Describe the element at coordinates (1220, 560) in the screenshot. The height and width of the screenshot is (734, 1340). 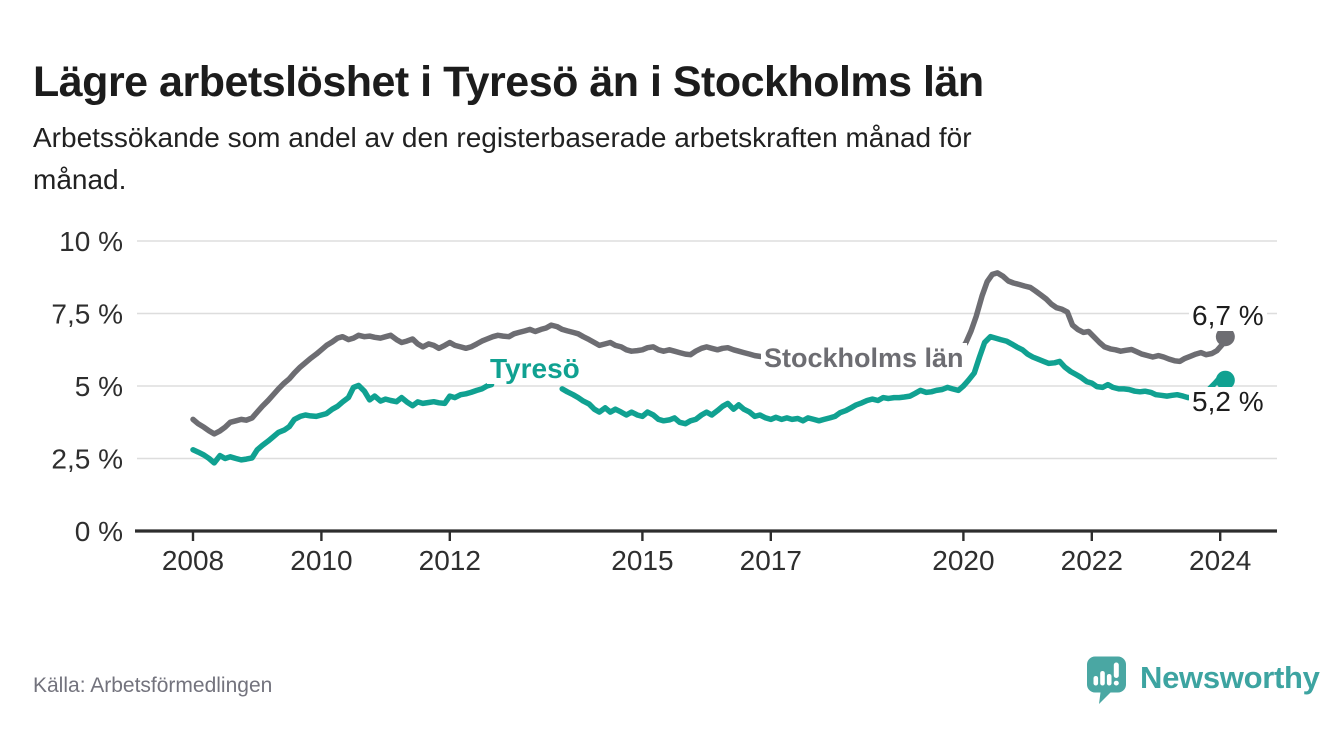
I see `x-tick-label: 2024` at that location.